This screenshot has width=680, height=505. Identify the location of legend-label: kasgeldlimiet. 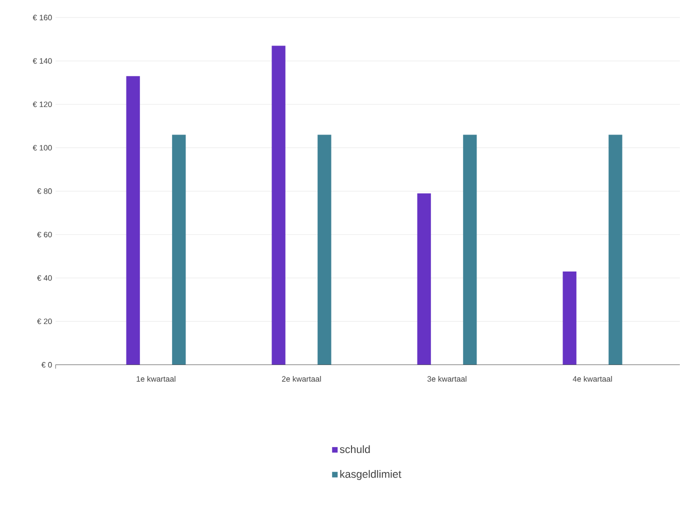
(371, 475).